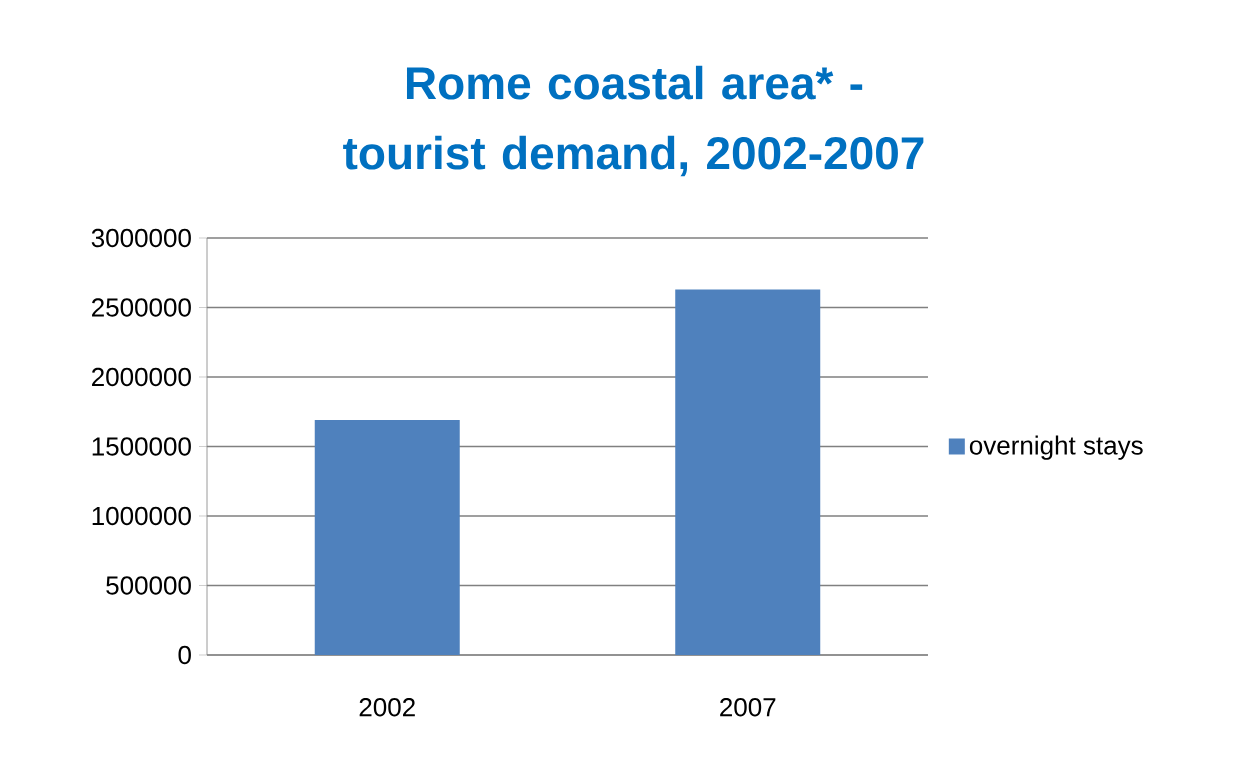  What do you see at coordinates (141, 516) in the screenshot?
I see `y-tick-label: 1000000` at bounding box center [141, 516].